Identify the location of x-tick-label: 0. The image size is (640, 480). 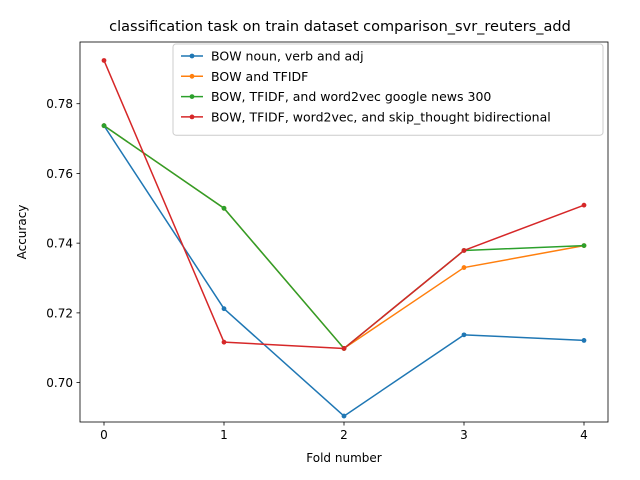
(104, 435).